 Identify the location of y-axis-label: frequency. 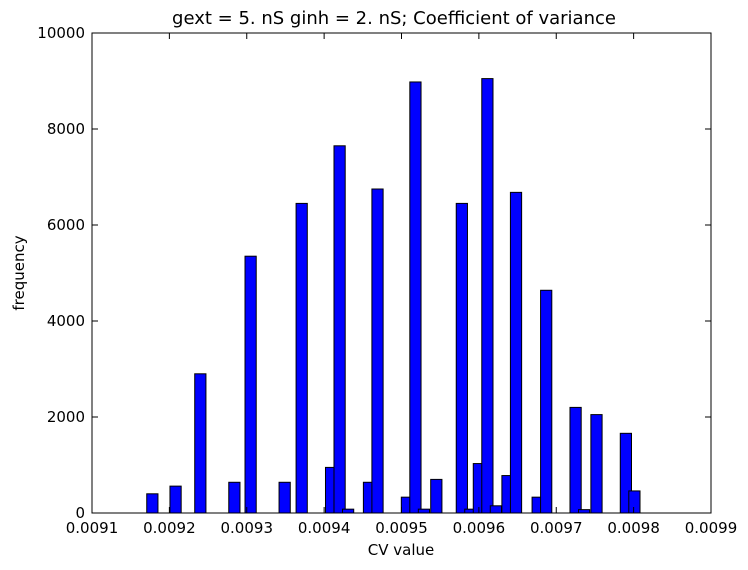
(19, 272).